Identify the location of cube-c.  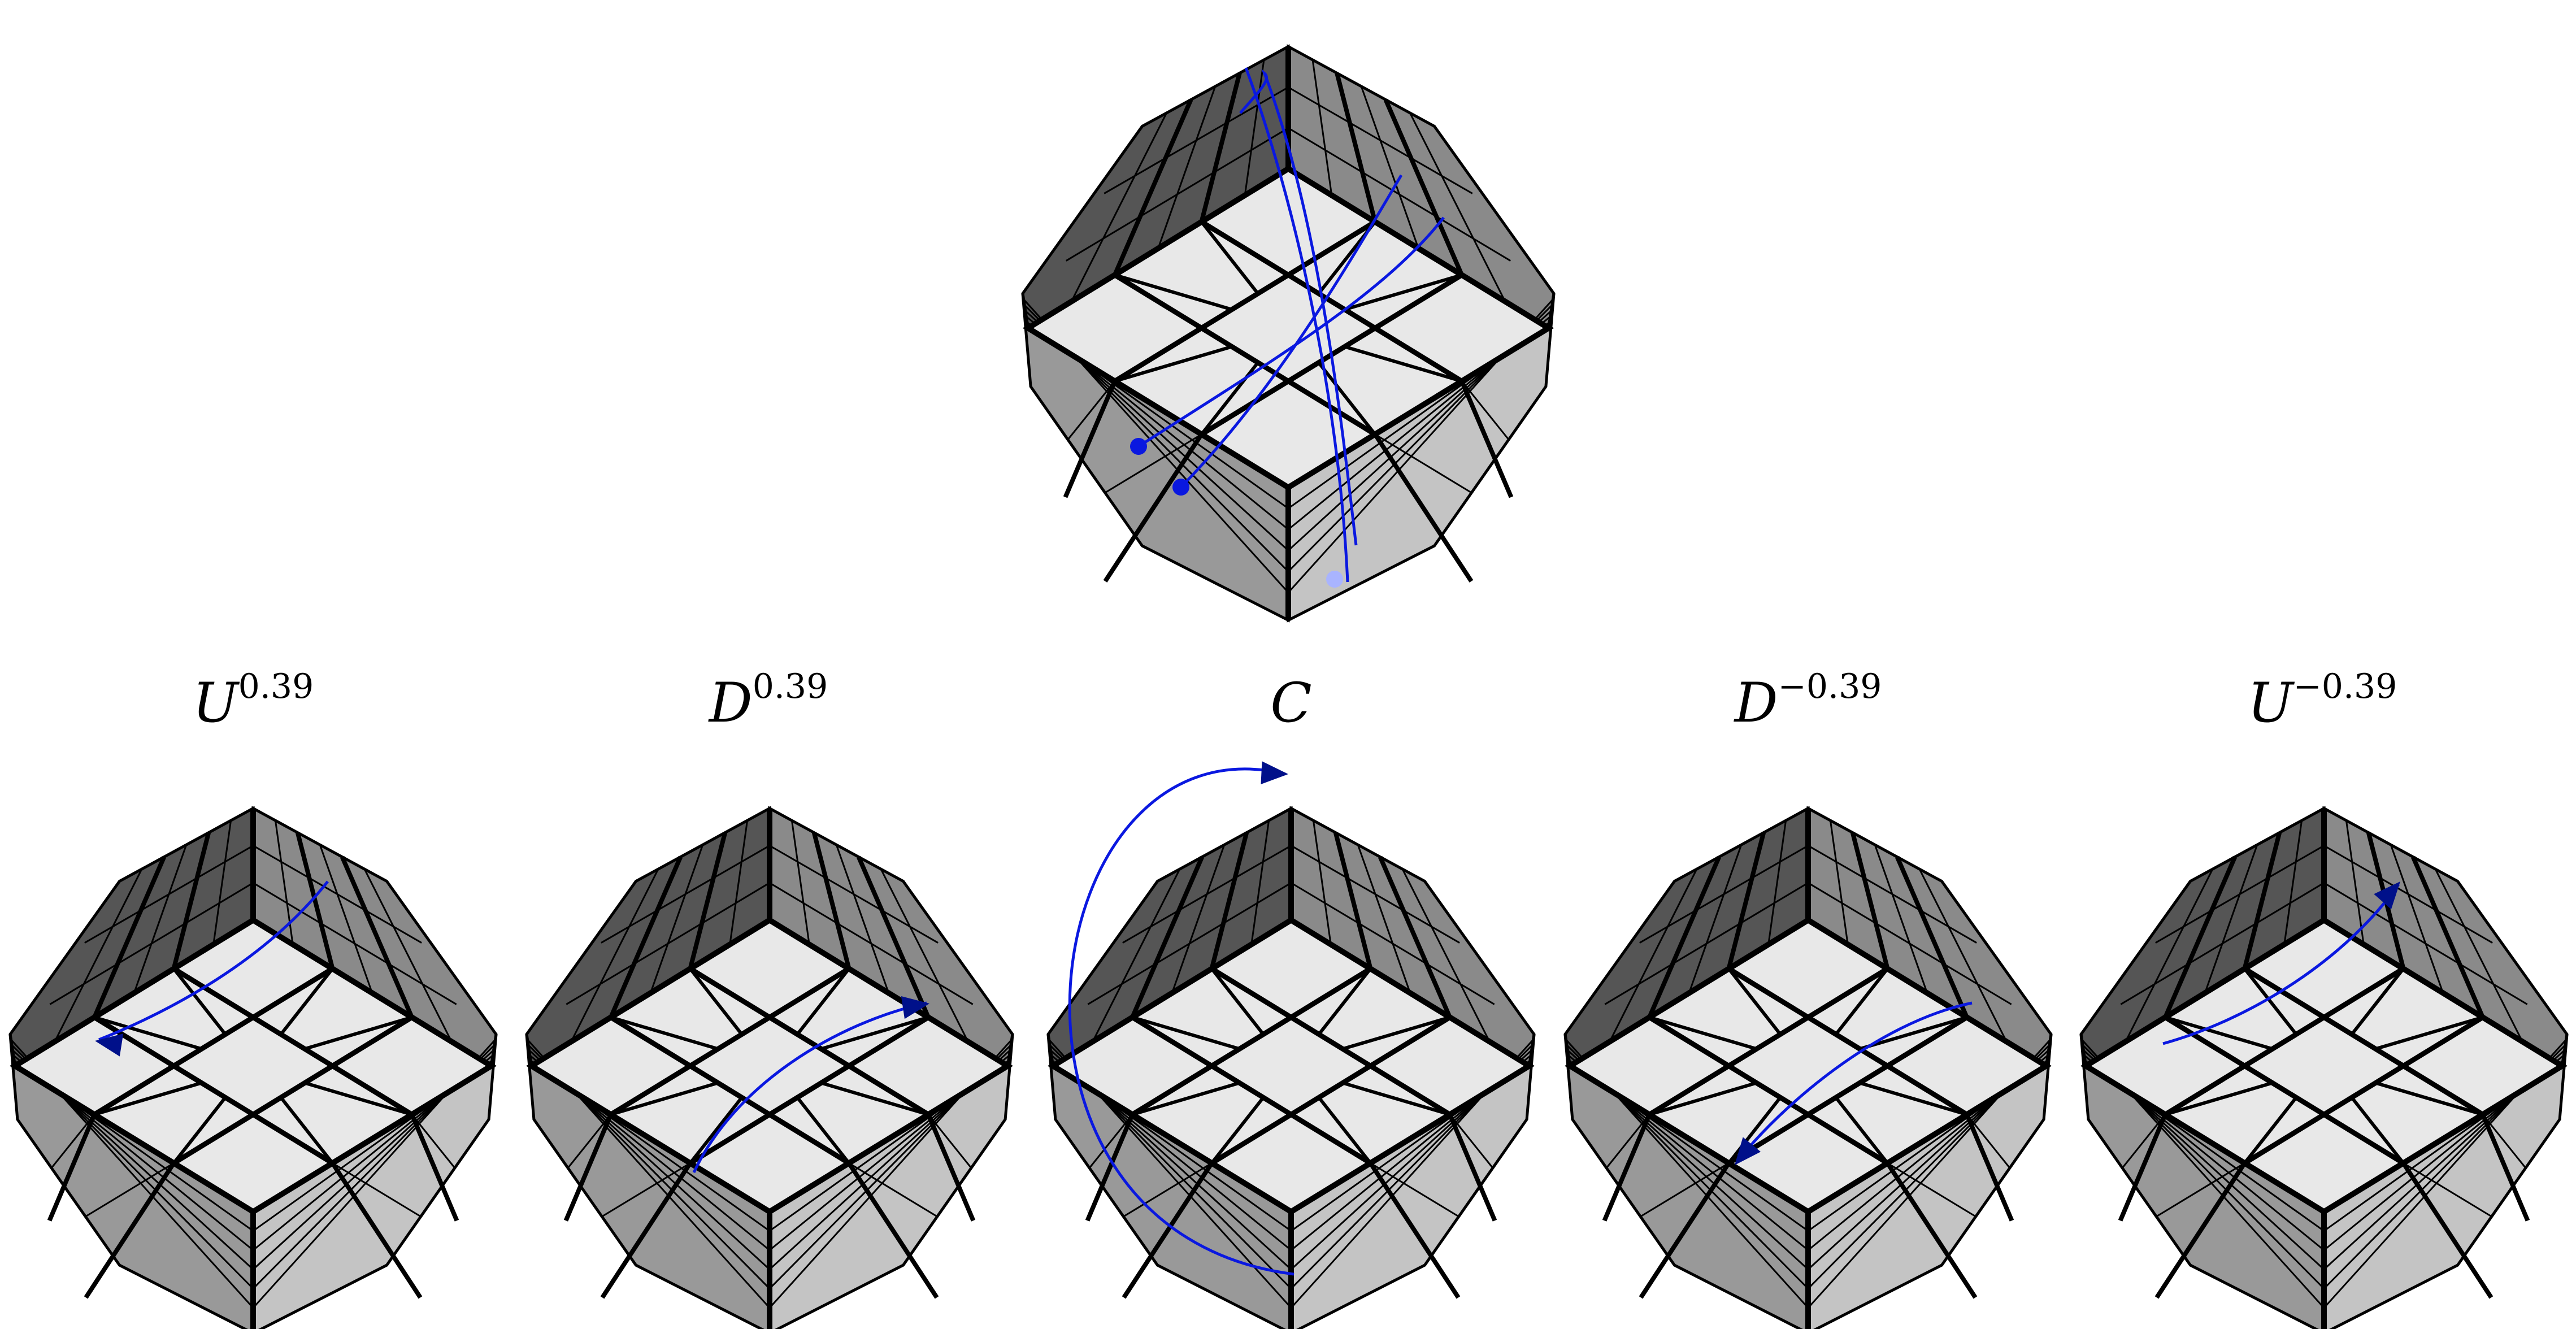
(1291, 1067).